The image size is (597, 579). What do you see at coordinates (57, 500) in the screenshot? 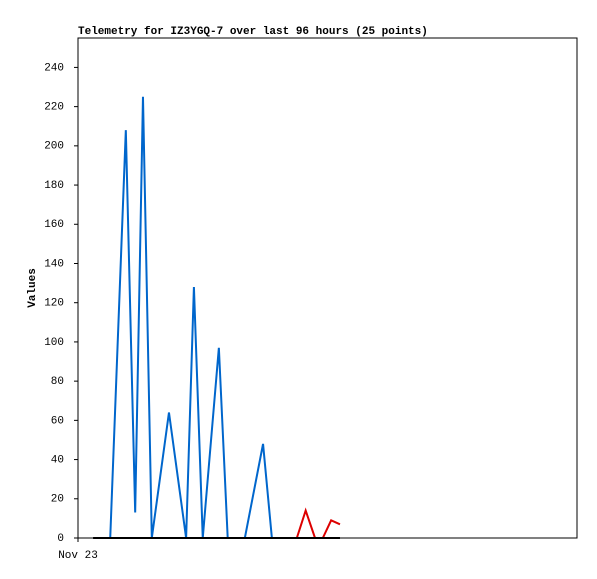
I see `y-tick-label: 20` at bounding box center [57, 500].